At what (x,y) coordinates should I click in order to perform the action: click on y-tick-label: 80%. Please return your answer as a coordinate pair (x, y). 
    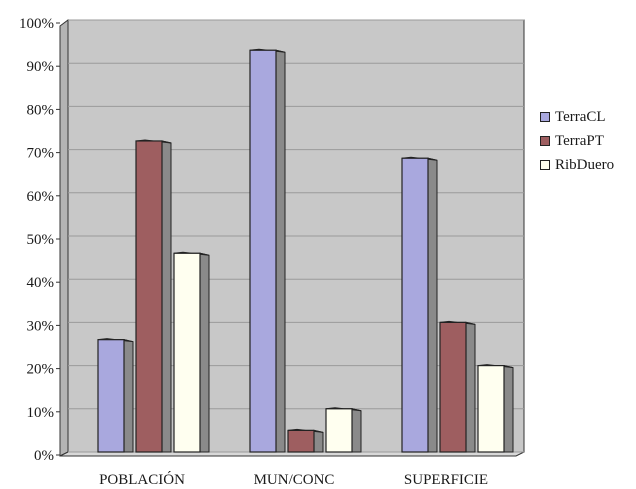
    Looking at the image, I should click on (41, 110).